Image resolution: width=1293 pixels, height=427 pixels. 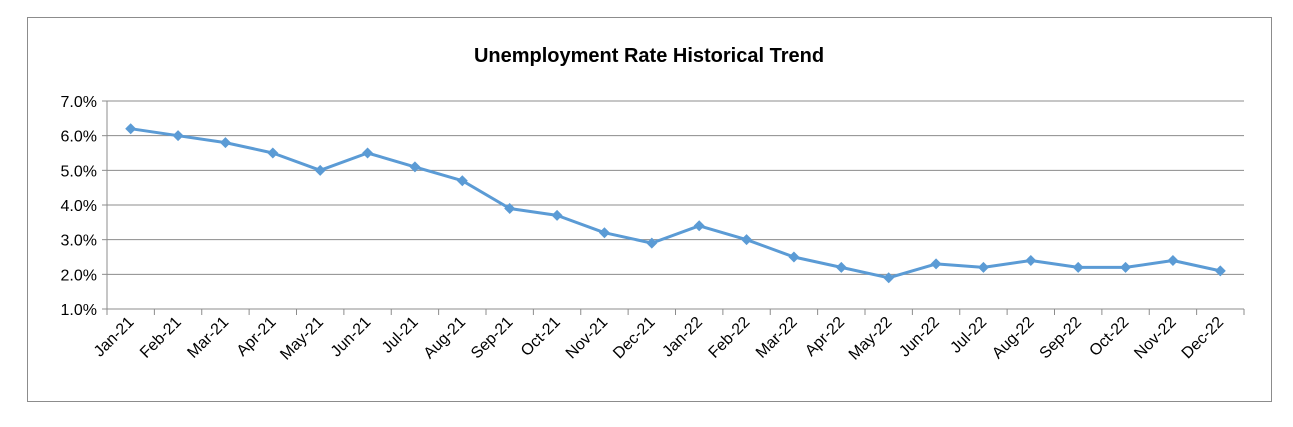 What do you see at coordinates (871, 339) in the screenshot?
I see `x-tick-label: May-22` at bounding box center [871, 339].